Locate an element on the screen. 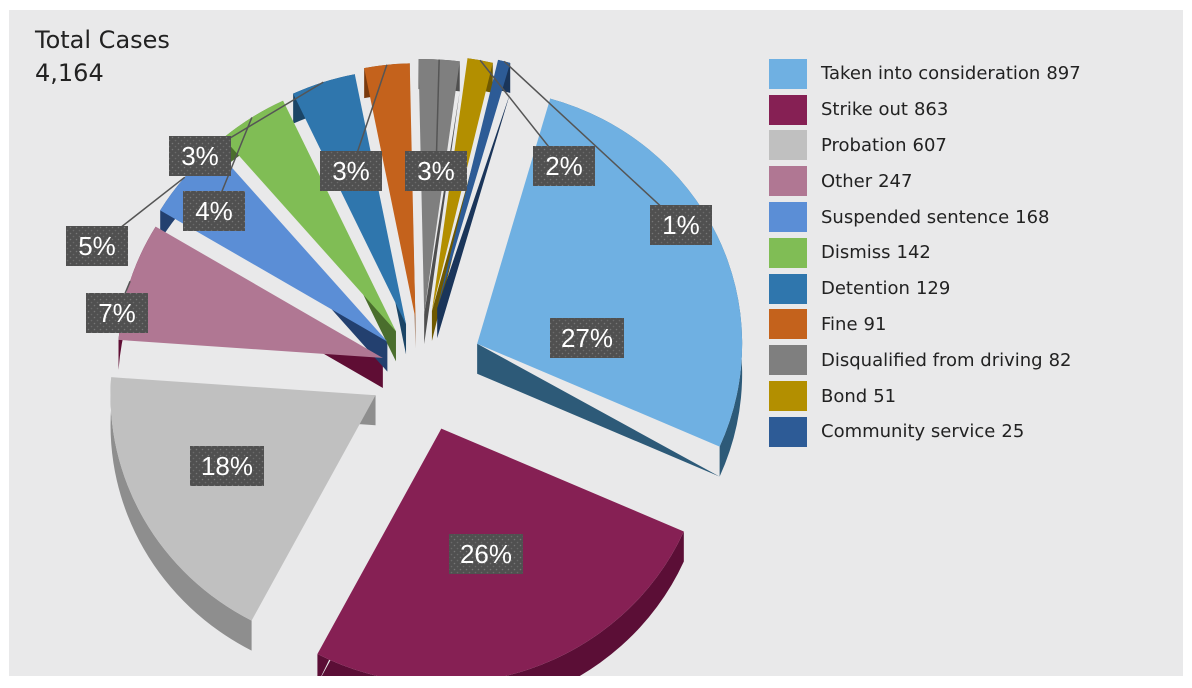  legend-series-name: Detention is located at coordinates (865, 289).